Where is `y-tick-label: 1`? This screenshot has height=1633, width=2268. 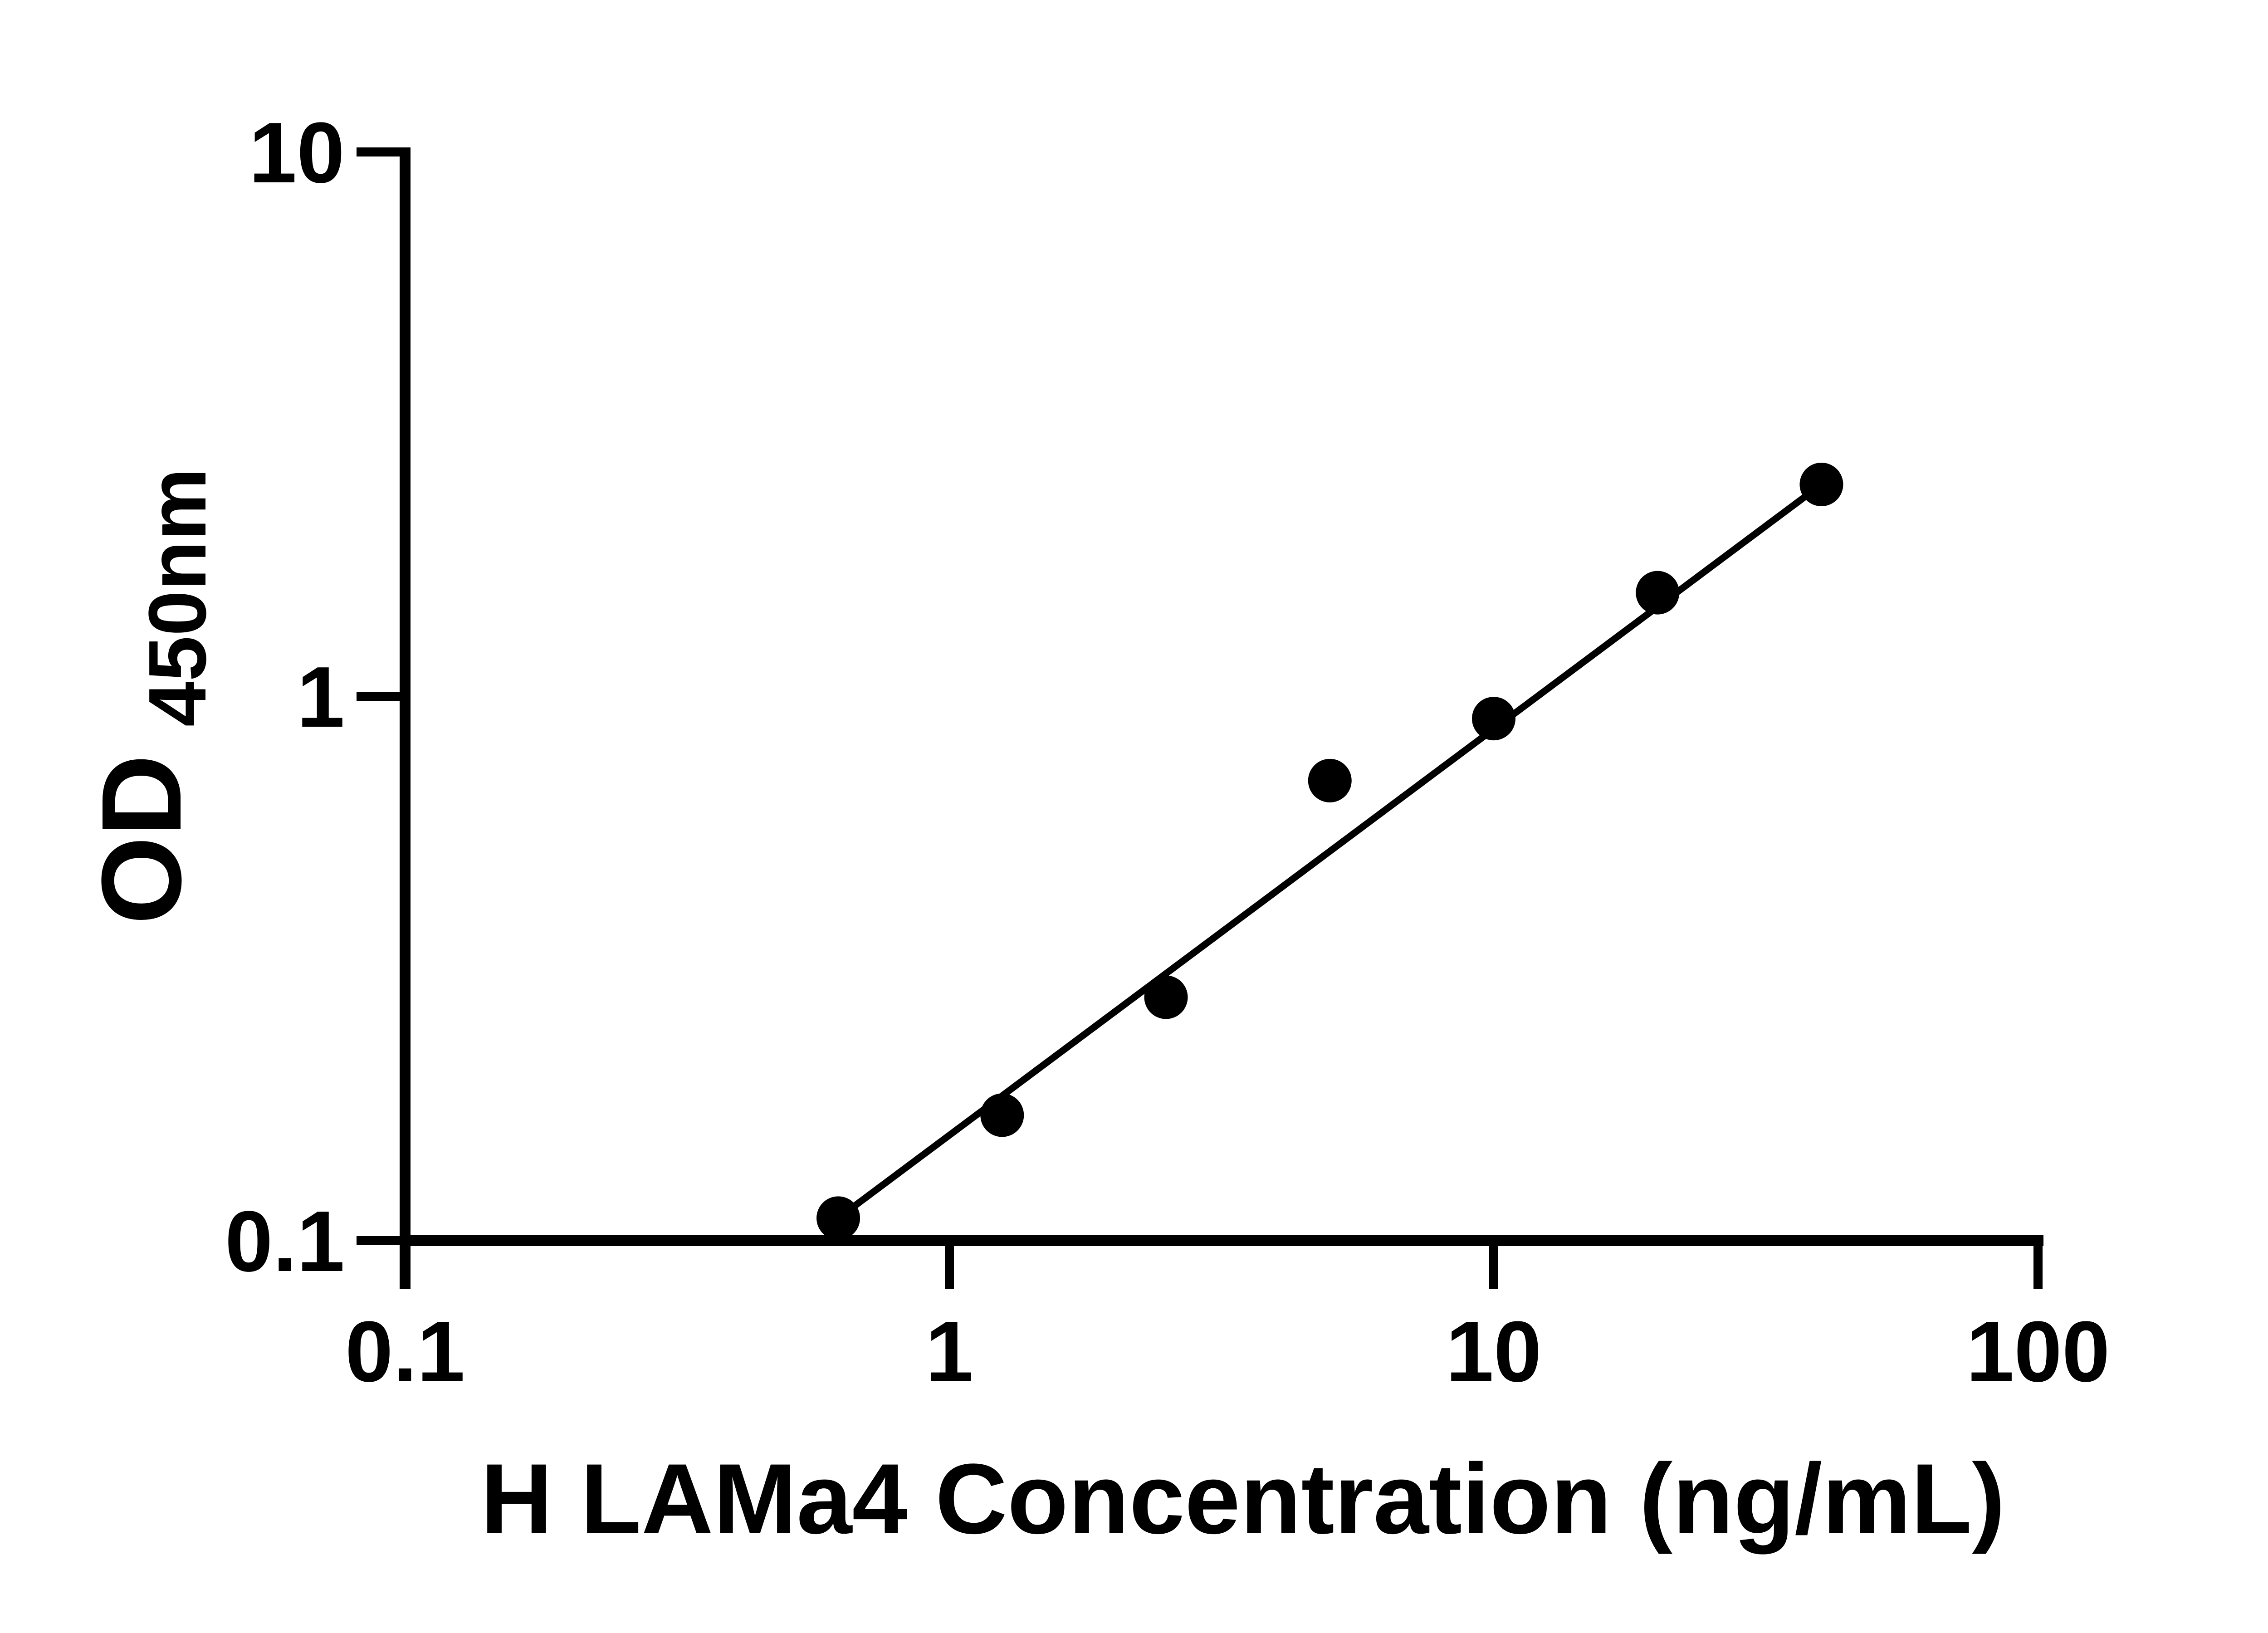
y-tick-label: 1 is located at coordinates (321, 697).